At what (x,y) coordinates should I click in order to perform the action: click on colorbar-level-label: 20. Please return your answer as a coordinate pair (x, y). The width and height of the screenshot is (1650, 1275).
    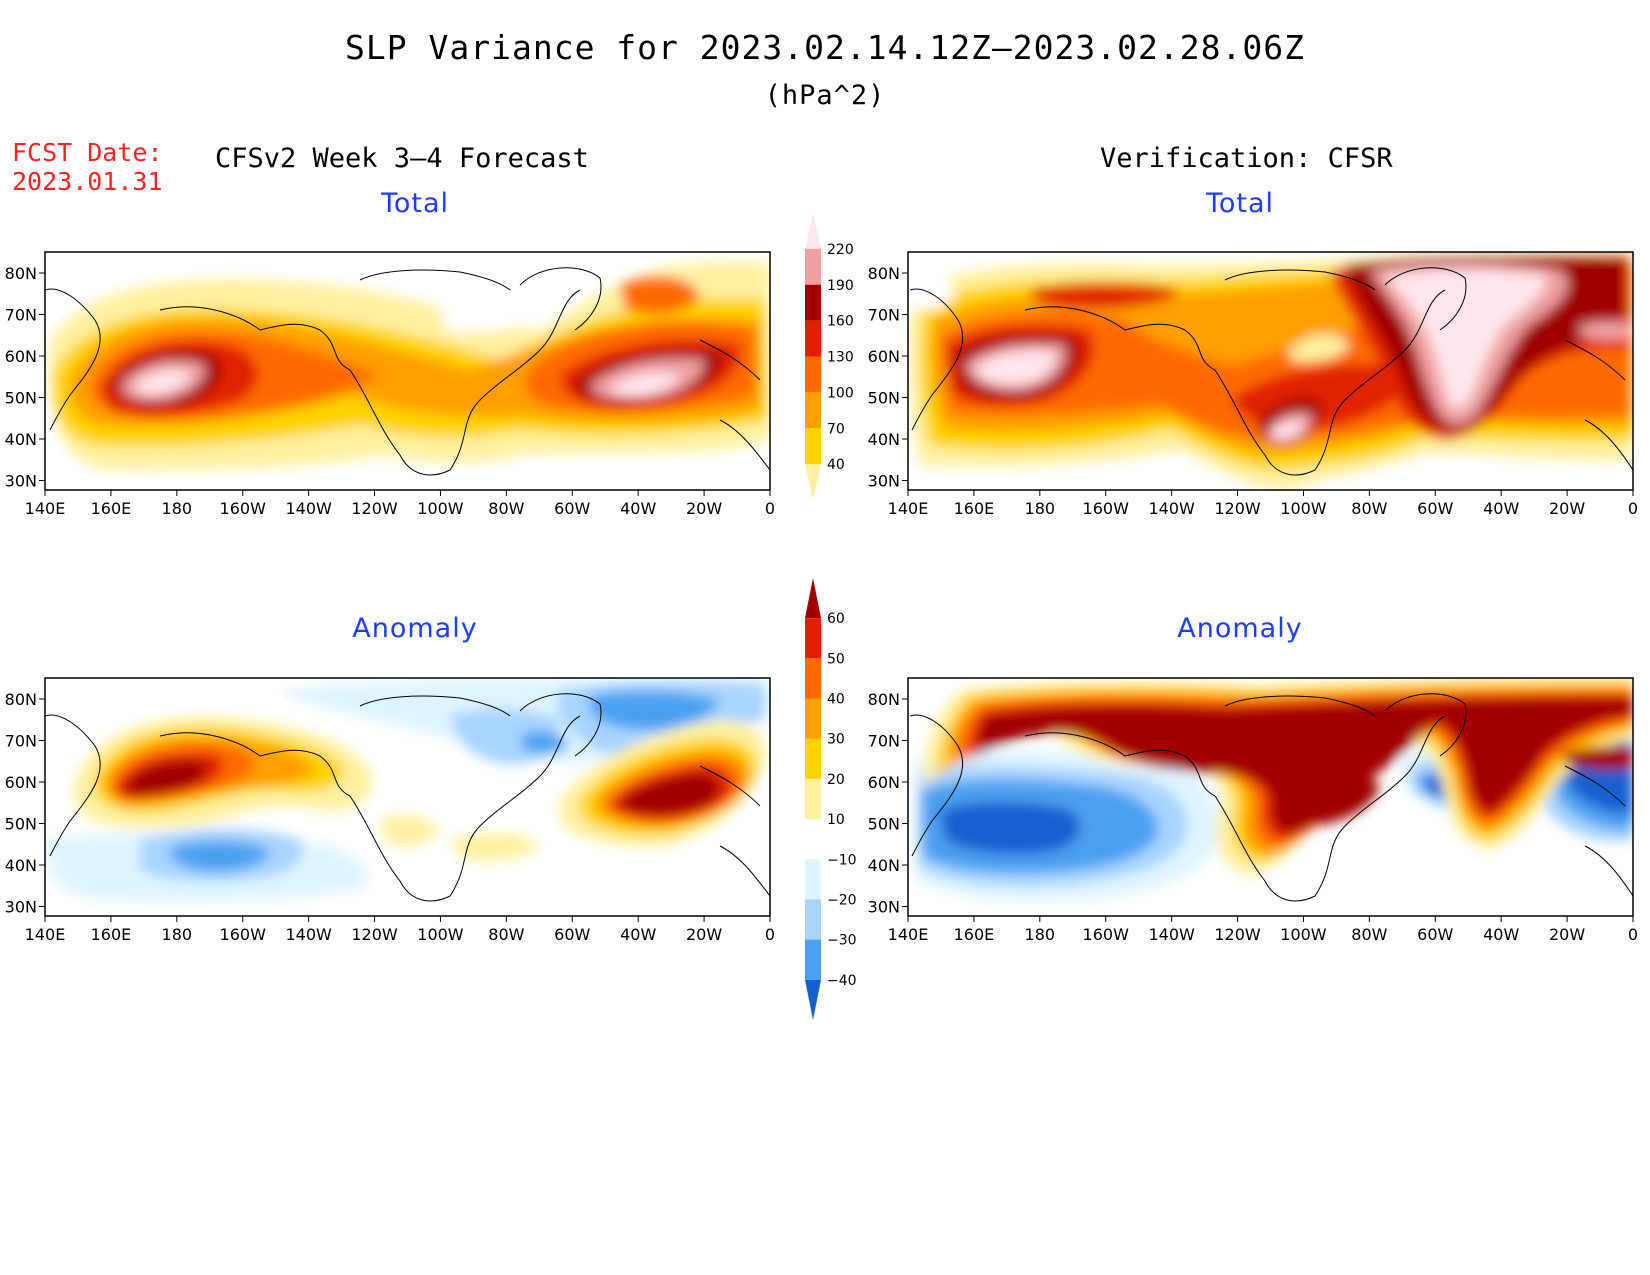
    Looking at the image, I should click on (836, 780).